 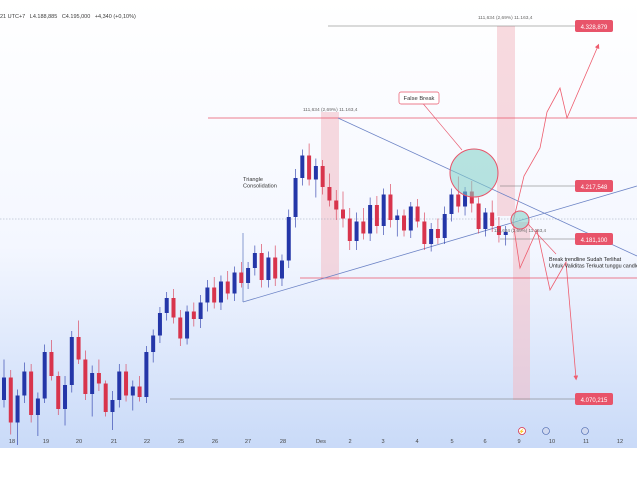 I want to click on x-tick-label: 18, so click(x=12, y=442).